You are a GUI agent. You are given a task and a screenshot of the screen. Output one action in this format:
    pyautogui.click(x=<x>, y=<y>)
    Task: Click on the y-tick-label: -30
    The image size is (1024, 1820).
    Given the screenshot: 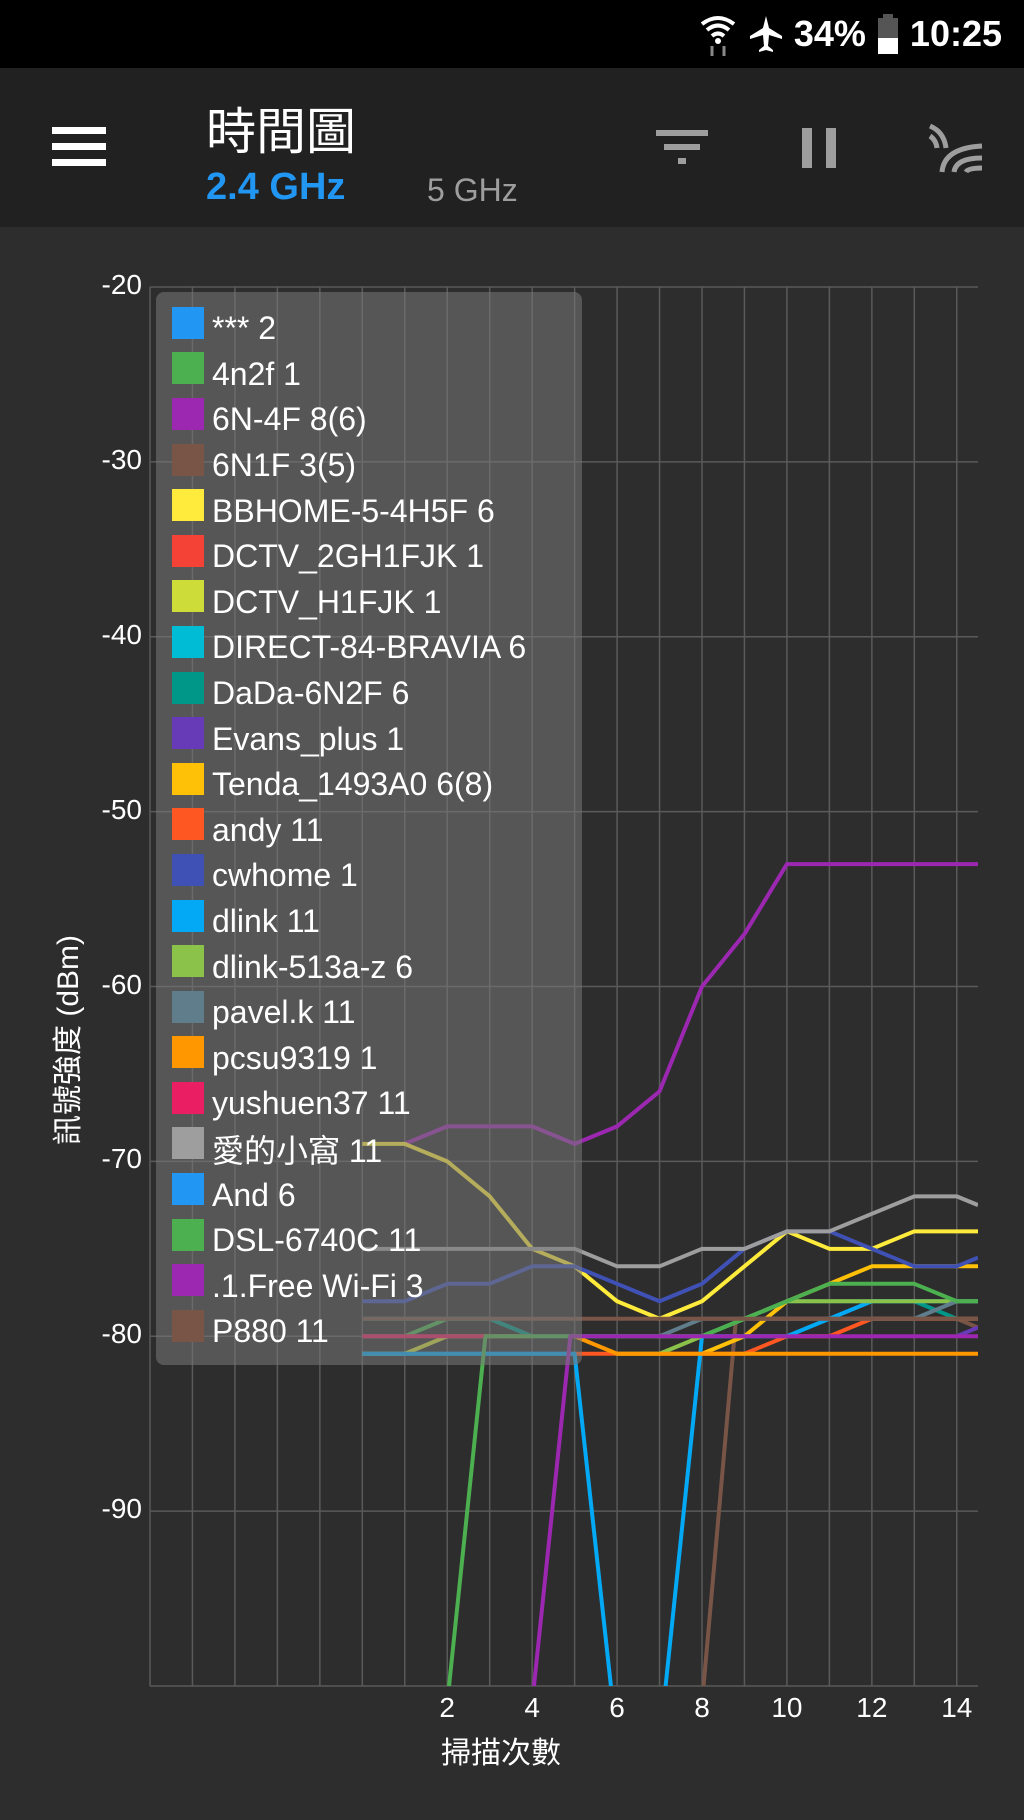 What is the action you would take?
    pyautogui.click(x=121, y=459)
    